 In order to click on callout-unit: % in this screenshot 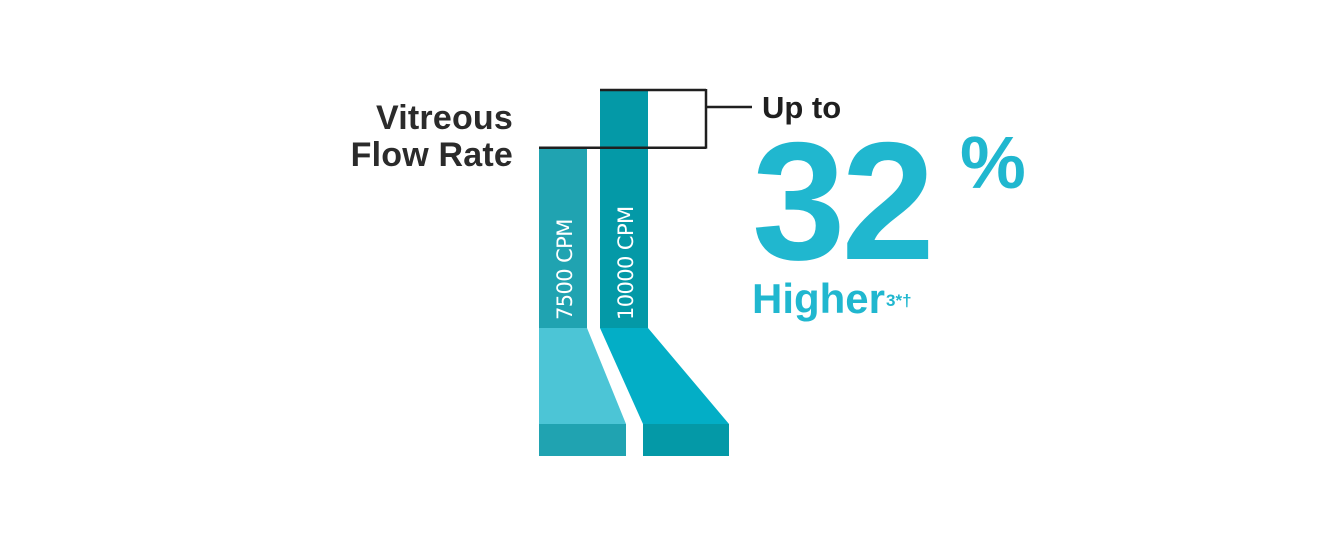, I will do `click(993, 162)`.